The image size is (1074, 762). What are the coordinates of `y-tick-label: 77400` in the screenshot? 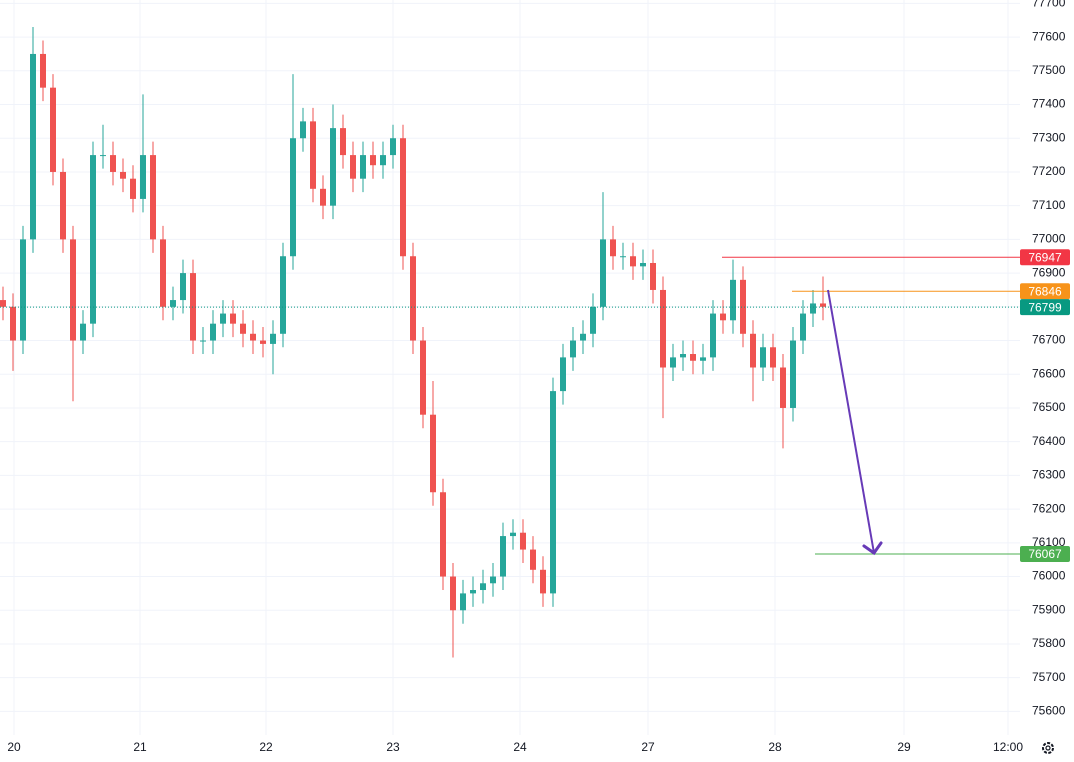 It's located at (1049, 104).